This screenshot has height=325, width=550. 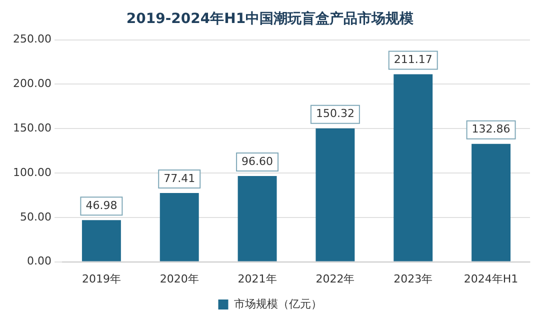 What do you see at coordinates (413, 59) in the screenshot?
I see `text: 211.17` at bounding box center [413, 59].